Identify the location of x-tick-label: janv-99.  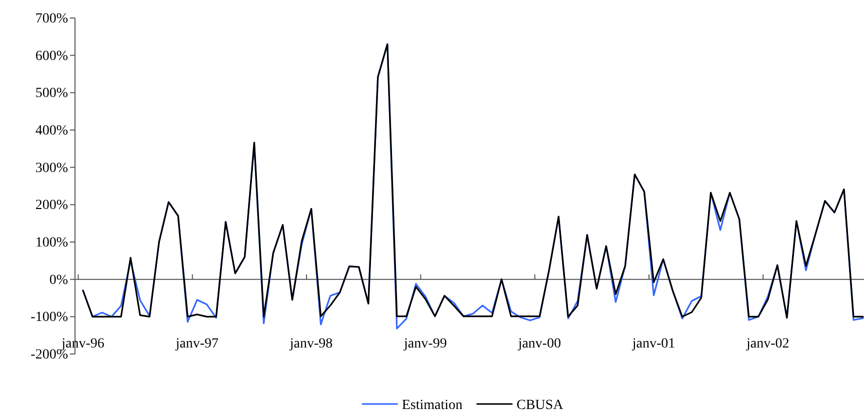
(425, 344).